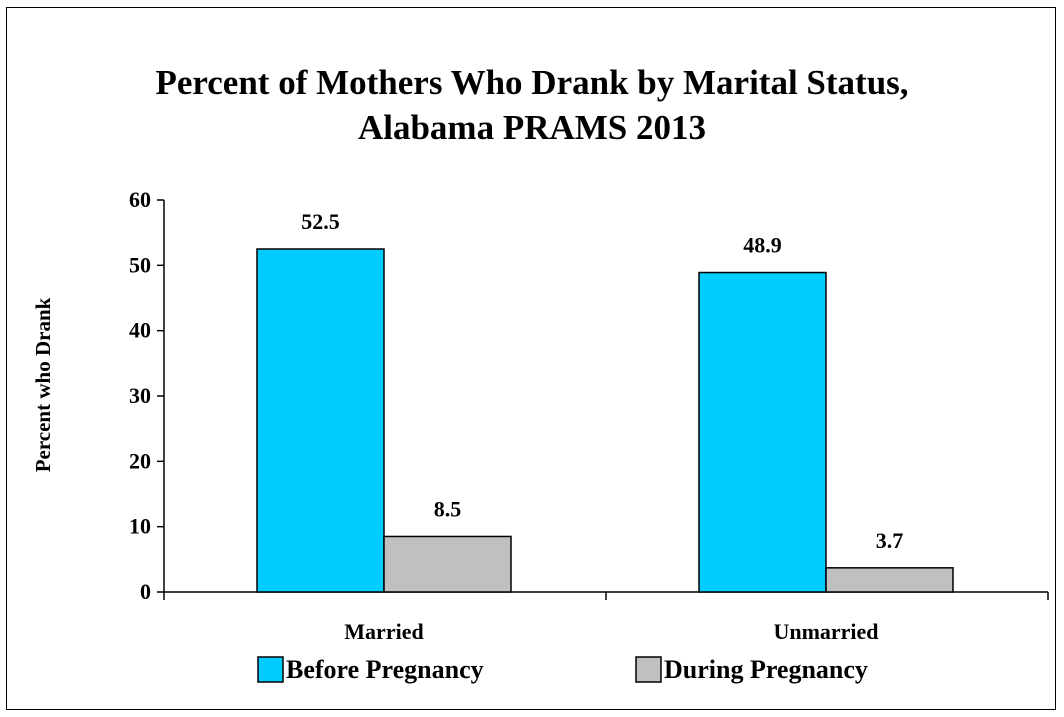 The height and width of the screenshot is (717, 1064). Describe the element at coordinates (140, 460) in the screenshot. I see `y-tick-label: 20` at that location.